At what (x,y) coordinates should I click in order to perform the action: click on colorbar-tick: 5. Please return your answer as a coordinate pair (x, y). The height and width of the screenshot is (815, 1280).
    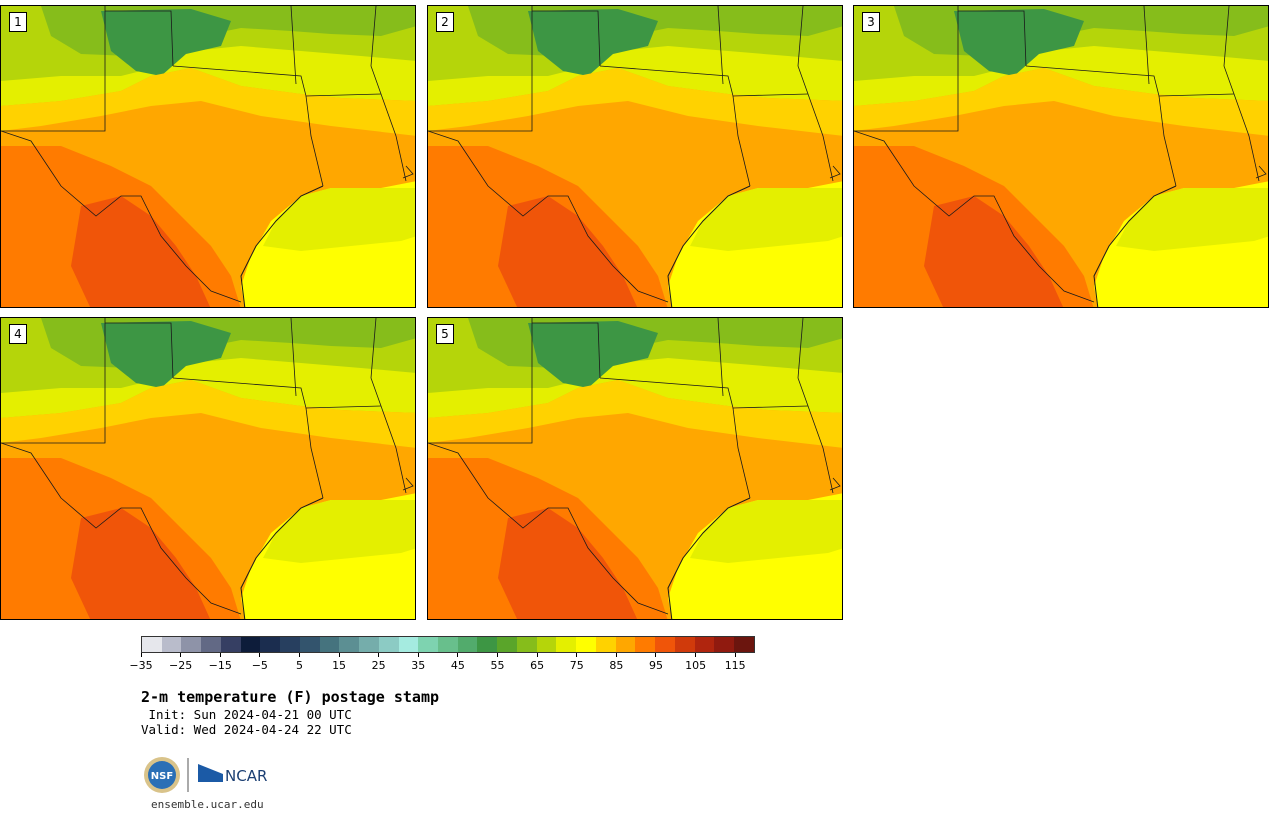
    Looking at the image, I should click on (299, 662).